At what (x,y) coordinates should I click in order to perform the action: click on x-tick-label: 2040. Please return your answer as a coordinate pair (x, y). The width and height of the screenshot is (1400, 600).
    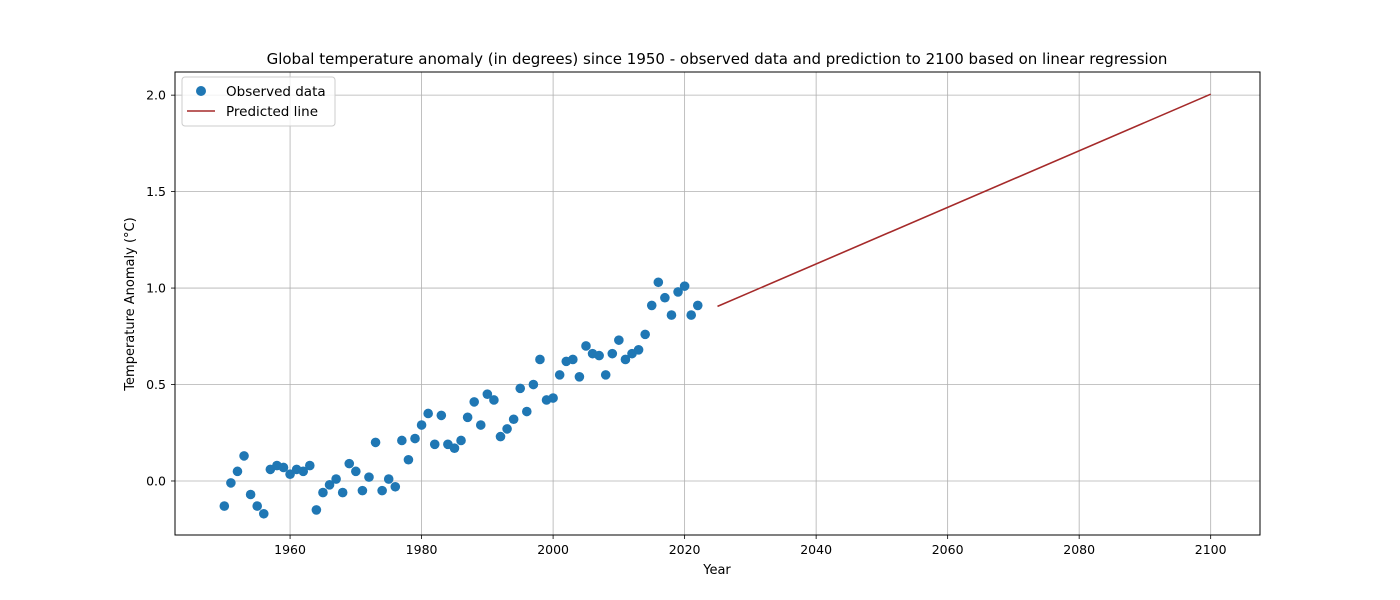
    Looking at the image, I should click on (816, 549).